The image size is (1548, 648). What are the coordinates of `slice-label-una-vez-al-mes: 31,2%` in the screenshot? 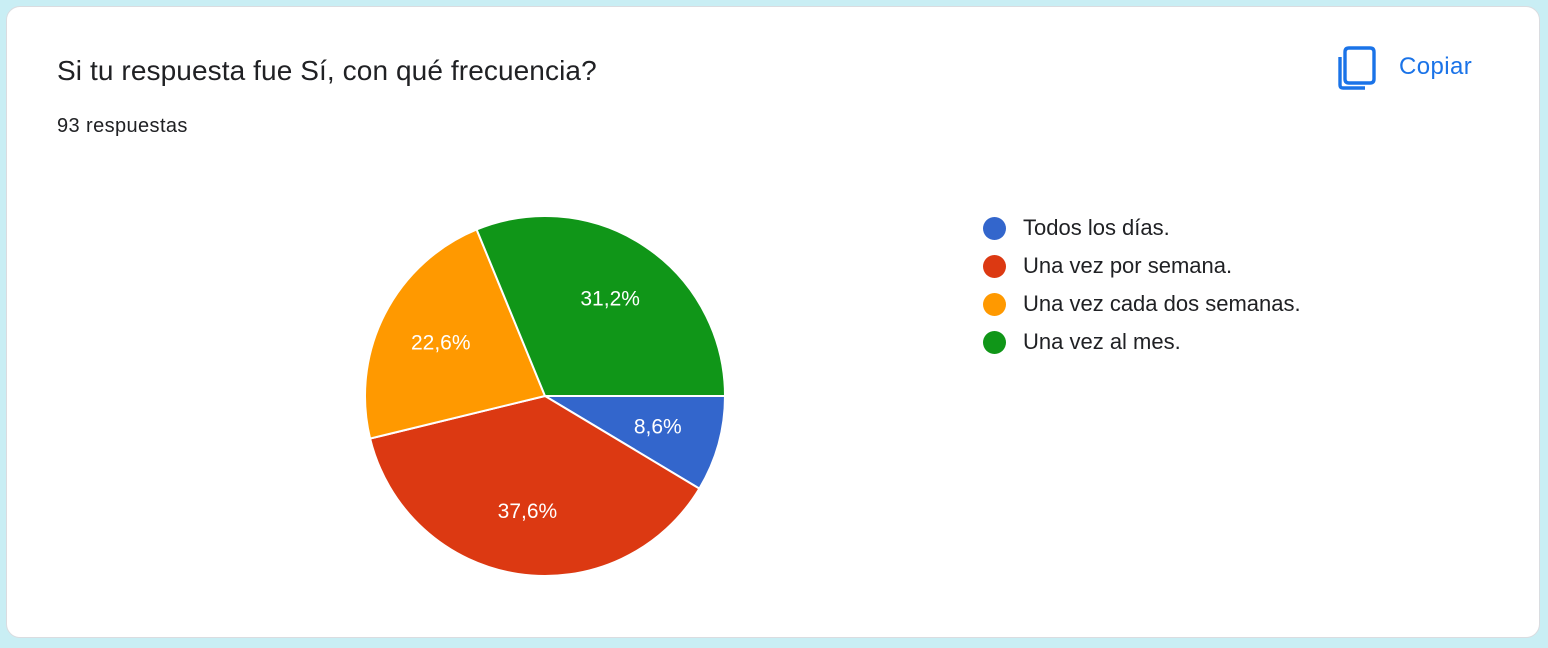 It's located at (610, 298).